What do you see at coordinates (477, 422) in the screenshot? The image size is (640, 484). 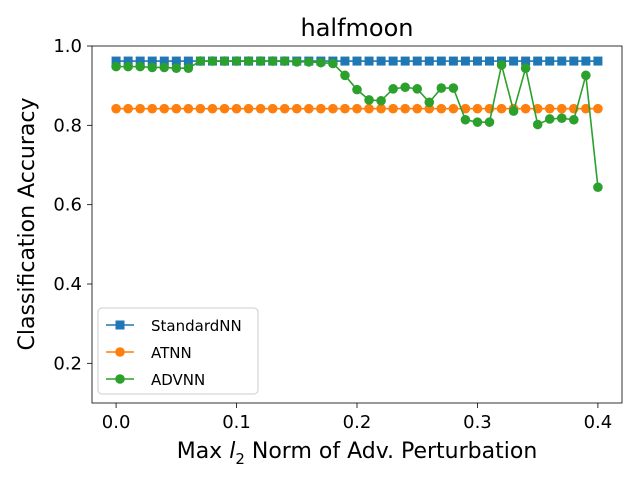 I see `x-tick-label: 0.3` at bounding box center [477, 422].